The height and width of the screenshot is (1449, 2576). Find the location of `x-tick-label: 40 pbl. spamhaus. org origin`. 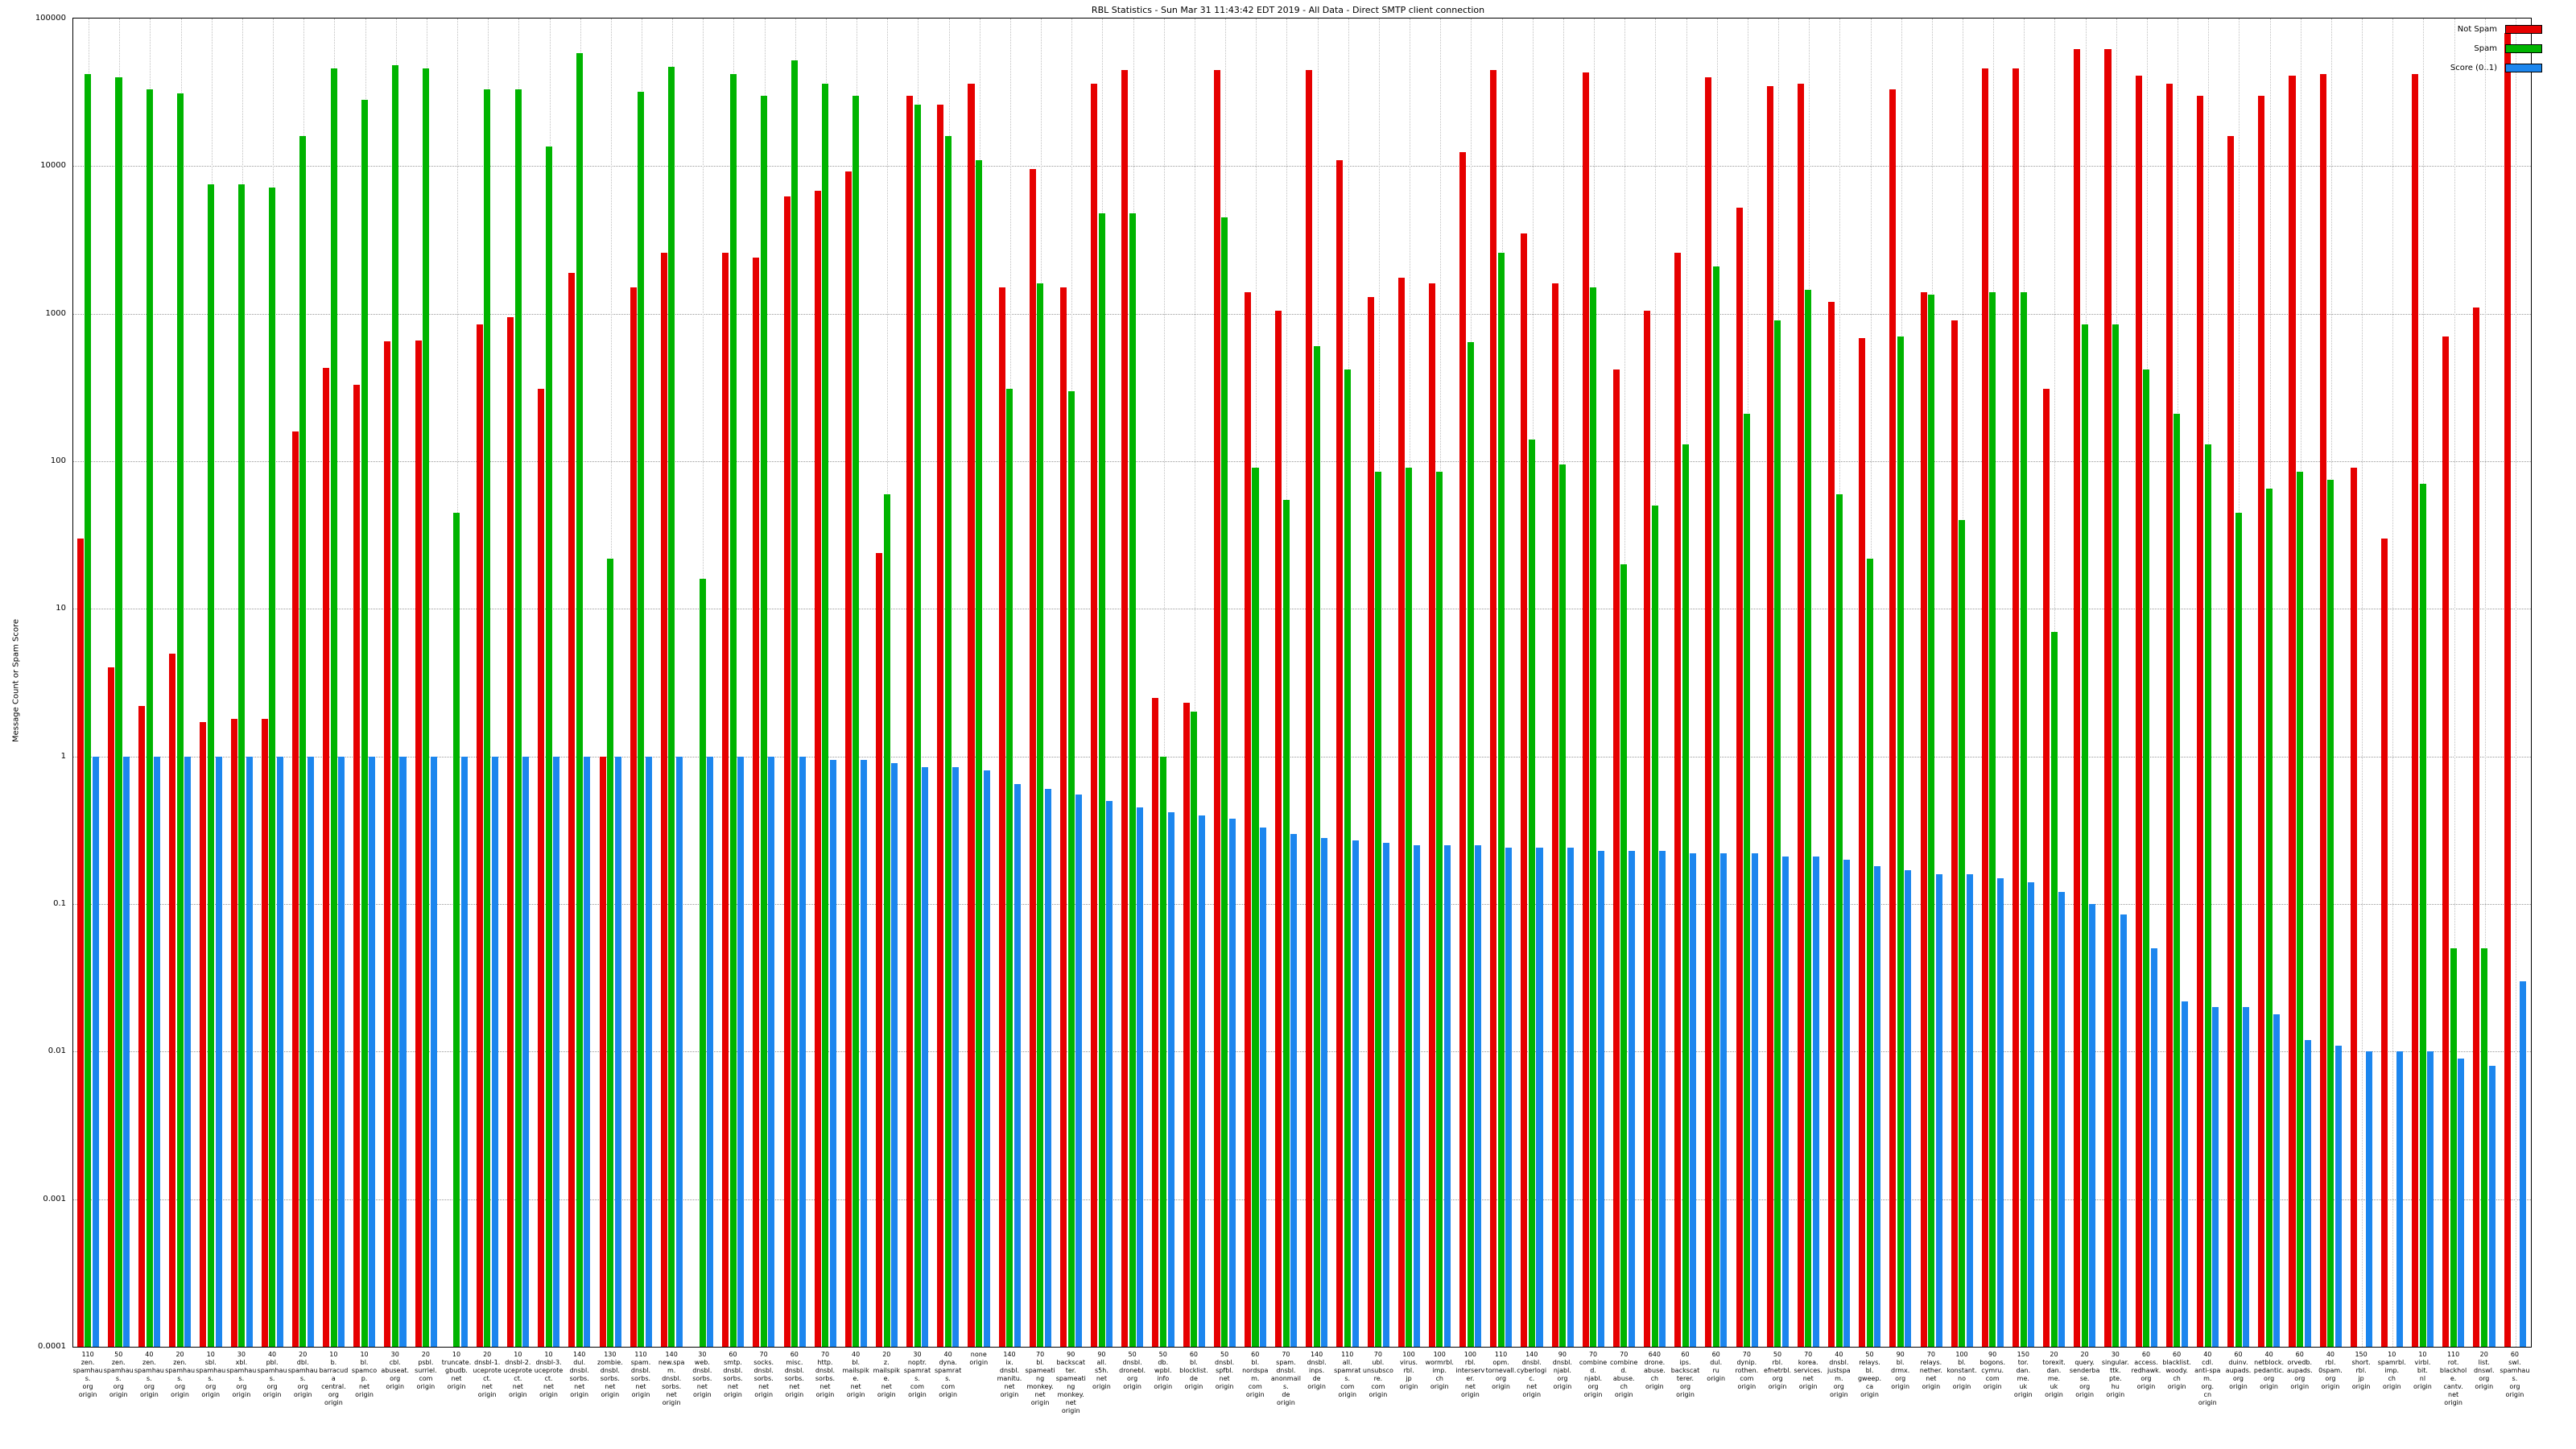

x-tick-label: 40 pbl. spamhaus. org origin is located at coordinates (272, 1375).